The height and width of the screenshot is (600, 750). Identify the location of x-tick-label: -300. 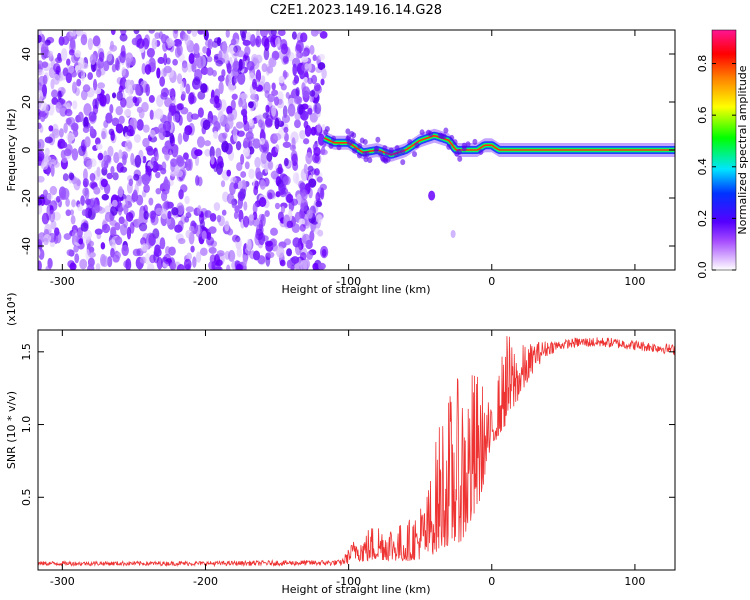
(62, 281).